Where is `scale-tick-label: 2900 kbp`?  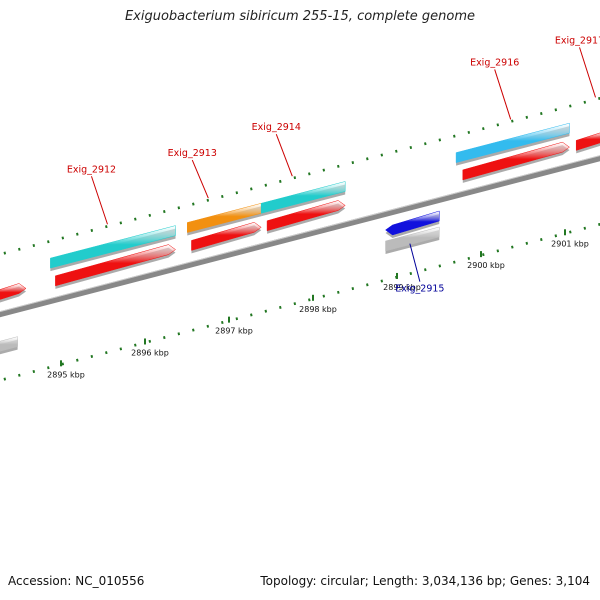 scale-tick-label: 2900 kbp is located at coordinates (486, 265).